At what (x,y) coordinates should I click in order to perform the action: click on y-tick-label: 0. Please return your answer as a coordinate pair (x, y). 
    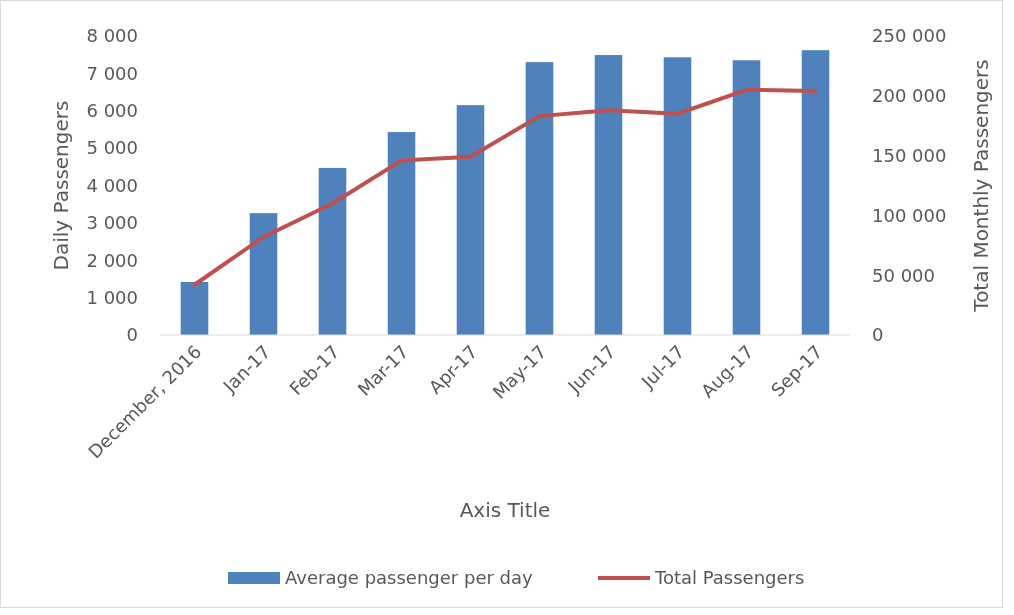
    Looking at the image, I should click on (132, 335).